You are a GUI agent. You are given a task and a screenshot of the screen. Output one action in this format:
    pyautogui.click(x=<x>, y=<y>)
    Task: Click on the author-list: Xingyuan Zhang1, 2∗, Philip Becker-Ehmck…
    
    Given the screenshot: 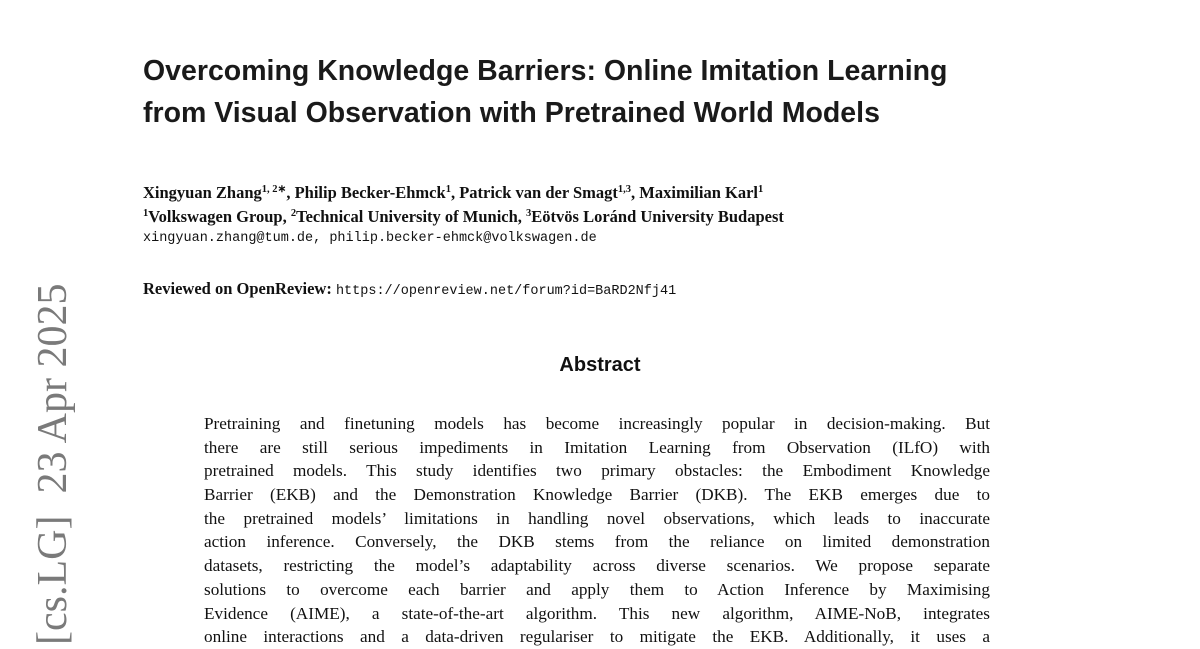 What is the action you would take?
    pyautogui.click(x=453, y=192)
    